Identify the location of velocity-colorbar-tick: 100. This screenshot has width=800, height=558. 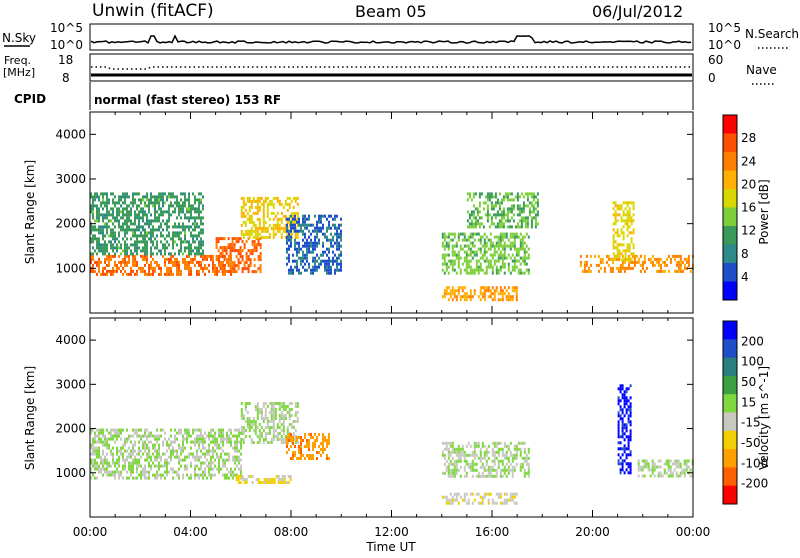
(752, 362).